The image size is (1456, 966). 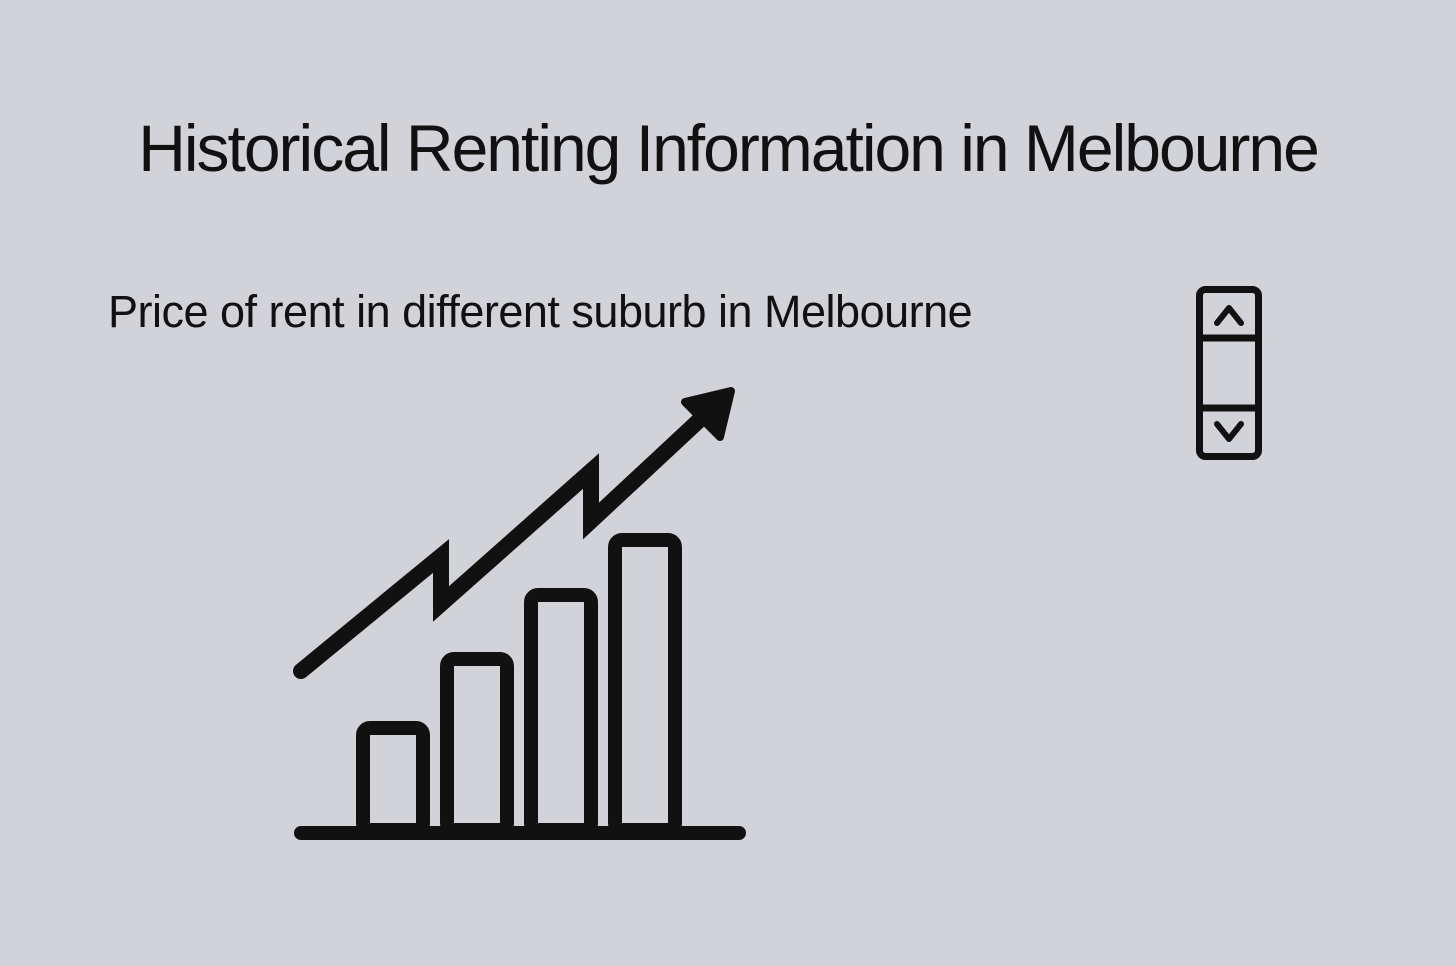 I want to click on chevron-down-icon, so click(x=1229, y=431).